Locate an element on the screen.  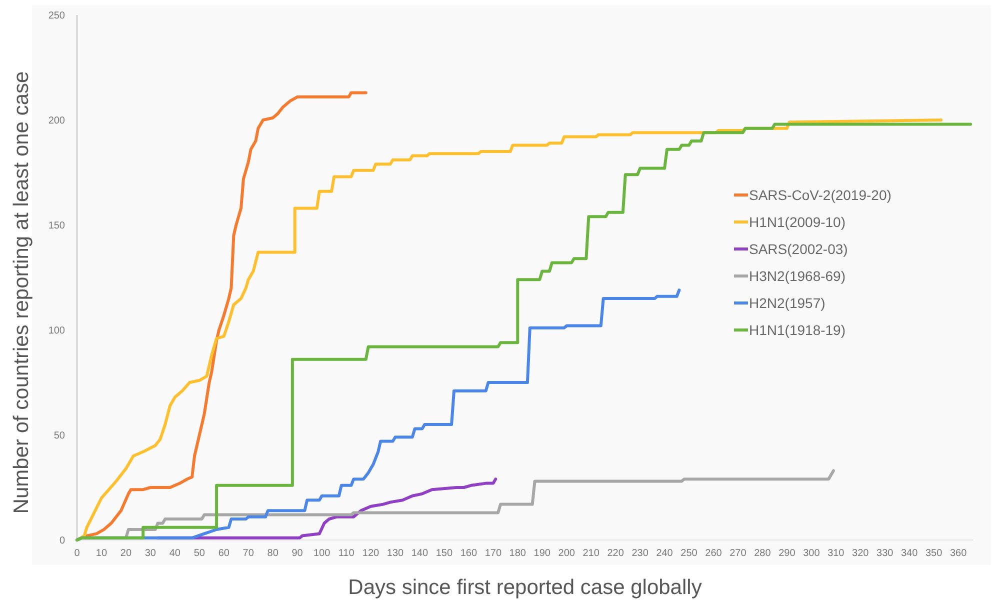
x-tick-label: 150 is located at coordinates (444, 553).